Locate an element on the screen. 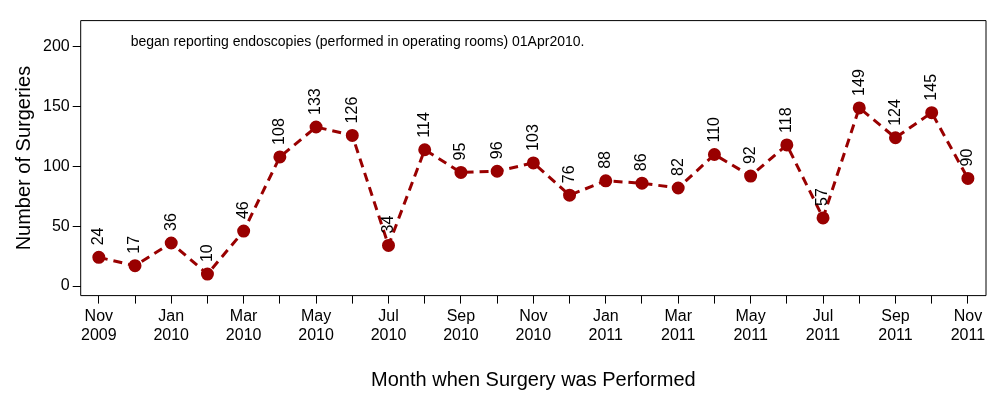 The height and width of the screenshot is (404, 1002). x-axis-title: Month when Surgery was Performed is located at coordinates (533, 378).